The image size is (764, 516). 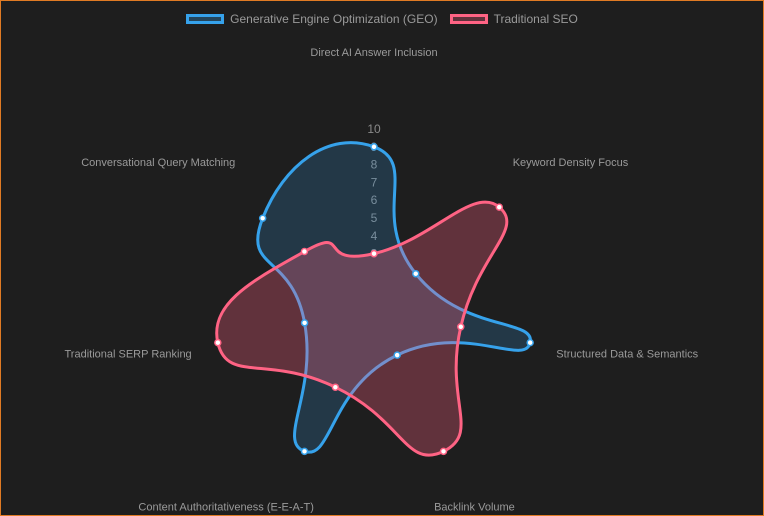 What do you see at coordinates (373, 53) in the screenshot?
I see `axis-label: Direct AI Answer Inclusion` at bounding box center [373, 53].